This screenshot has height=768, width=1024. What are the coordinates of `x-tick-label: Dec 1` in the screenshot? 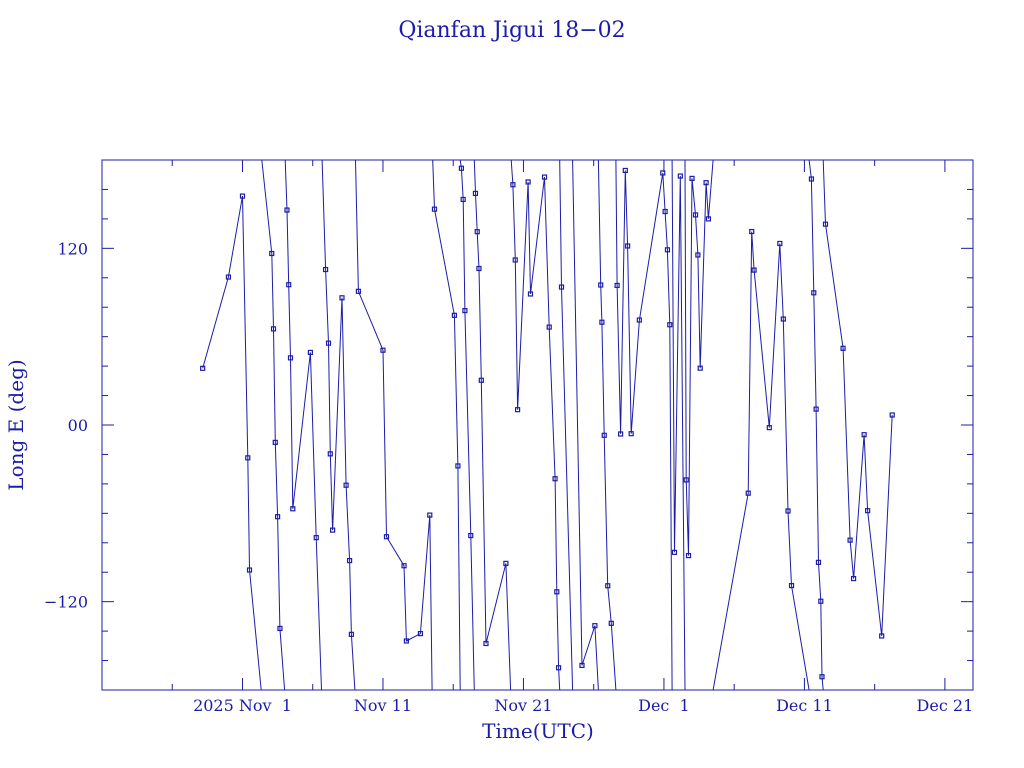 It's located at (664, 705).